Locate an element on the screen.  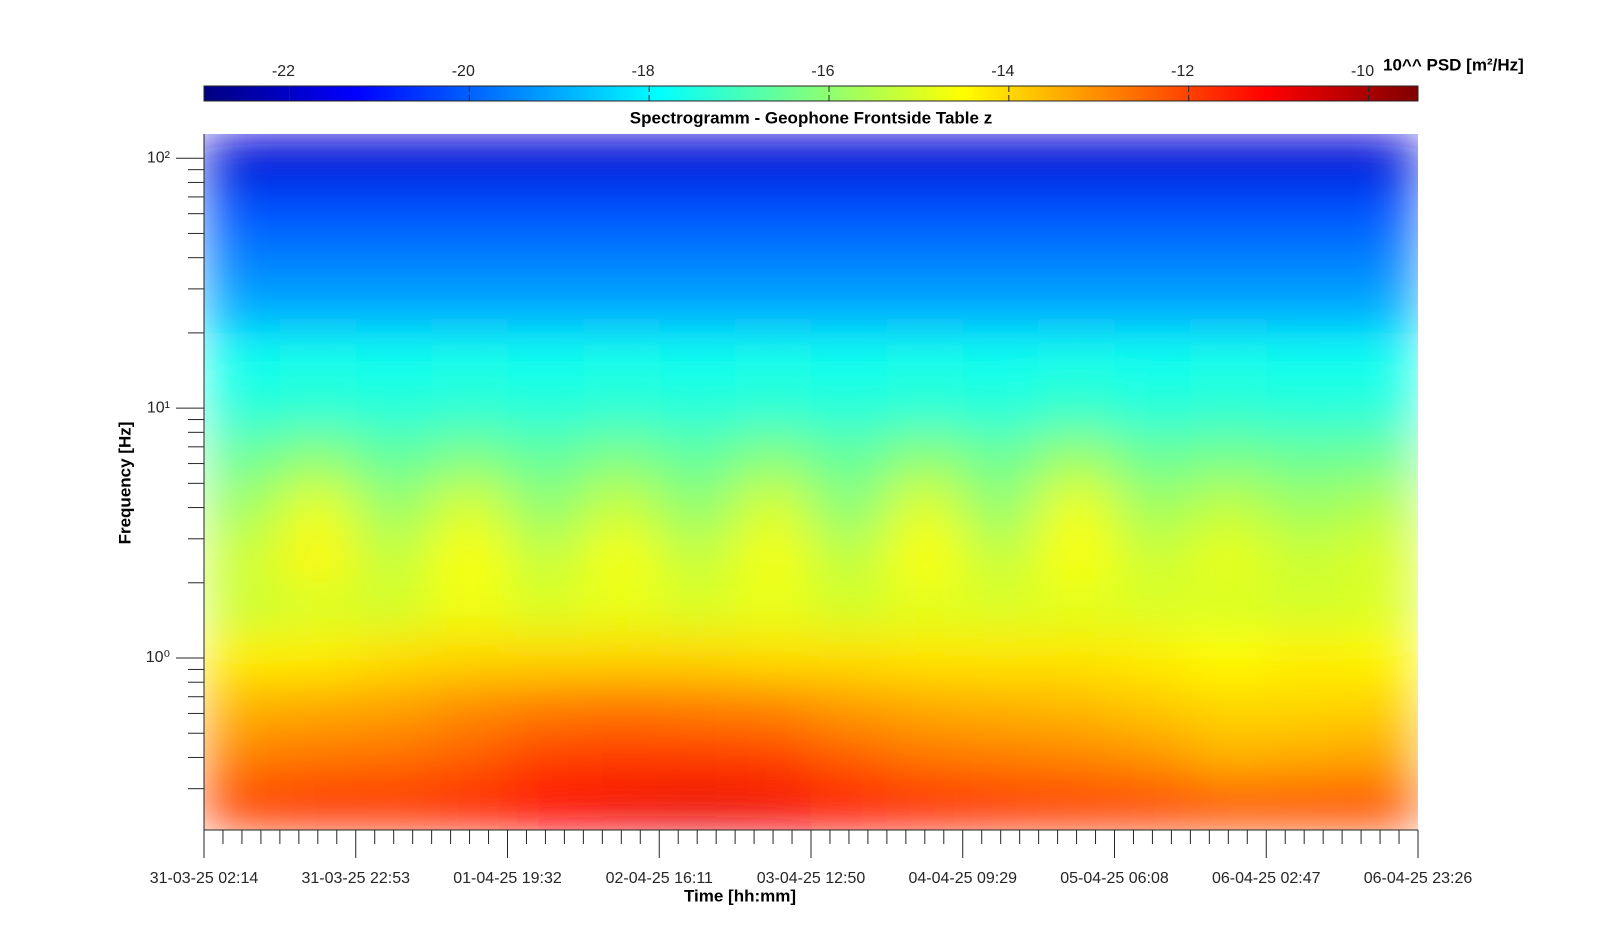
colorbar-tick-label: -16 is located at coordinates (822, 71).